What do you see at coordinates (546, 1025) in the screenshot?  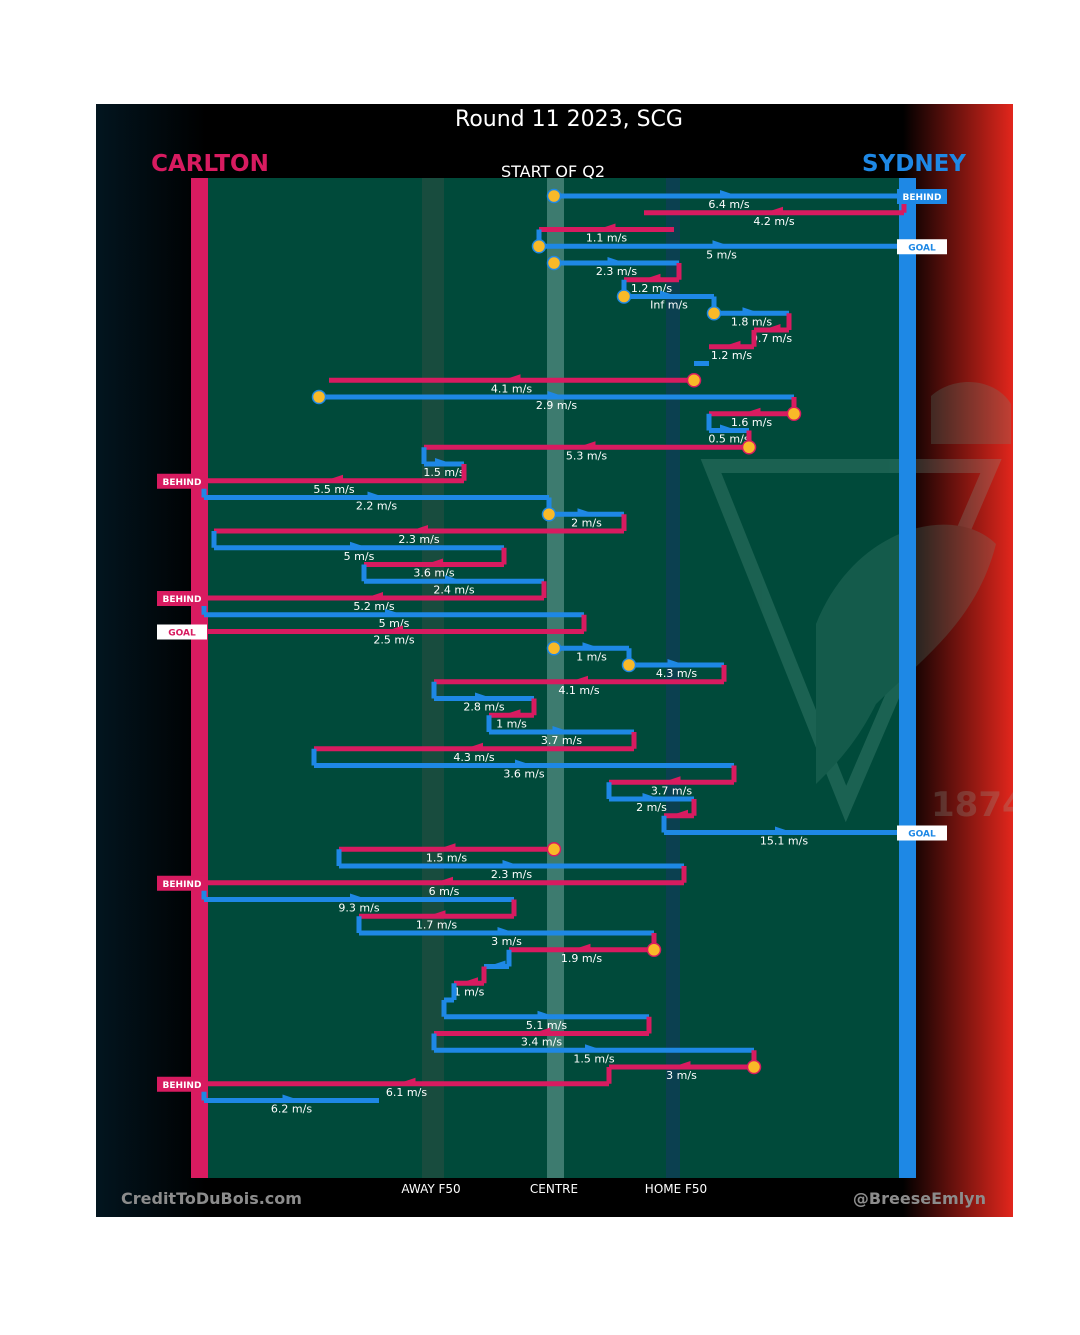 I see `speed-label: 5.1 m/s` at bounding box center [546, 1025].